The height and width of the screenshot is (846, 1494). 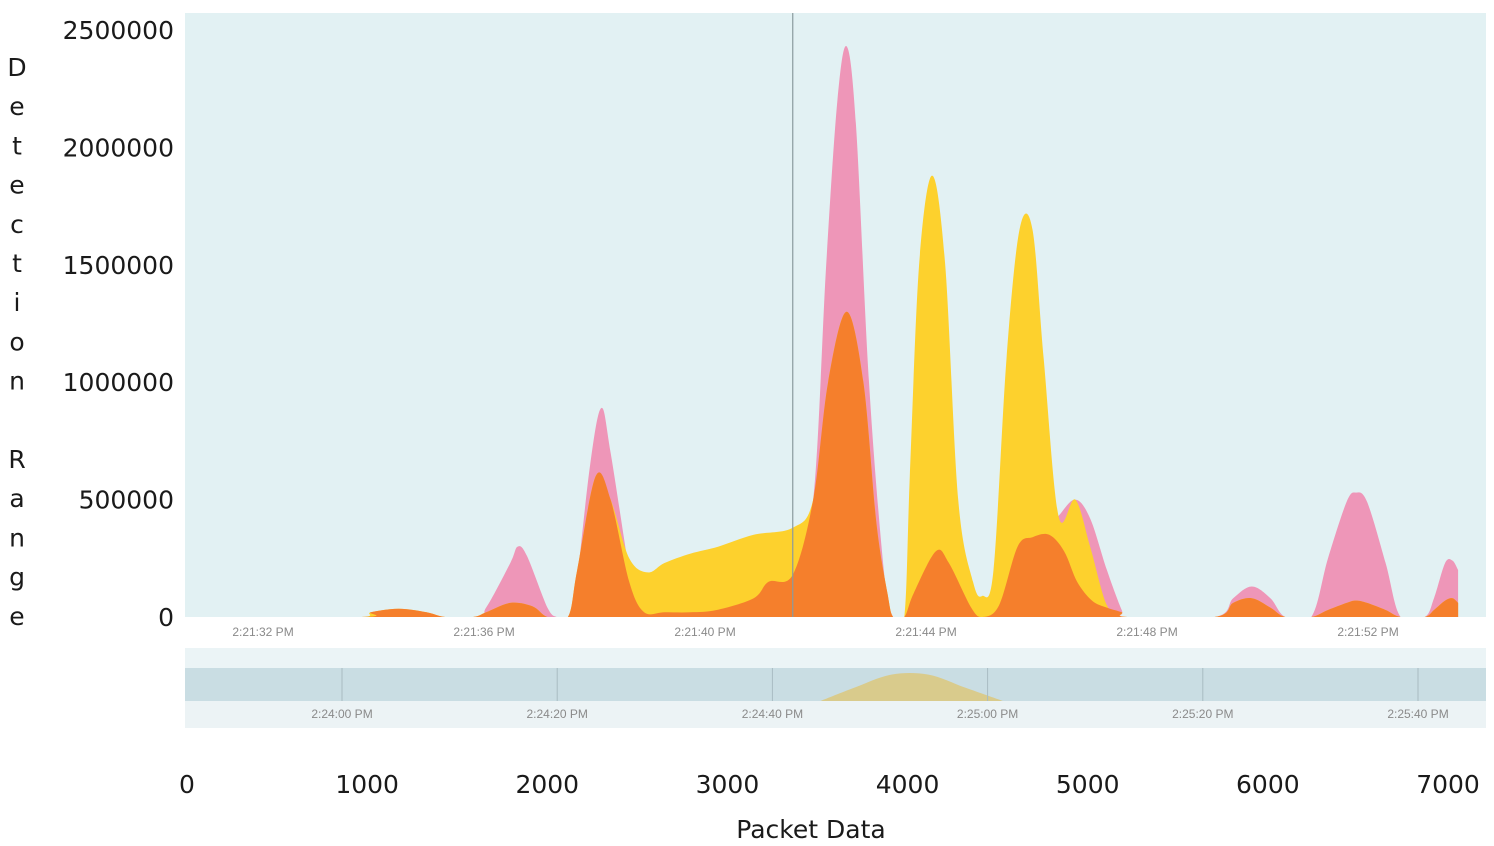 I want to click on time-tick-label: 2:21:52 PM, so click(x=1367, y=632).